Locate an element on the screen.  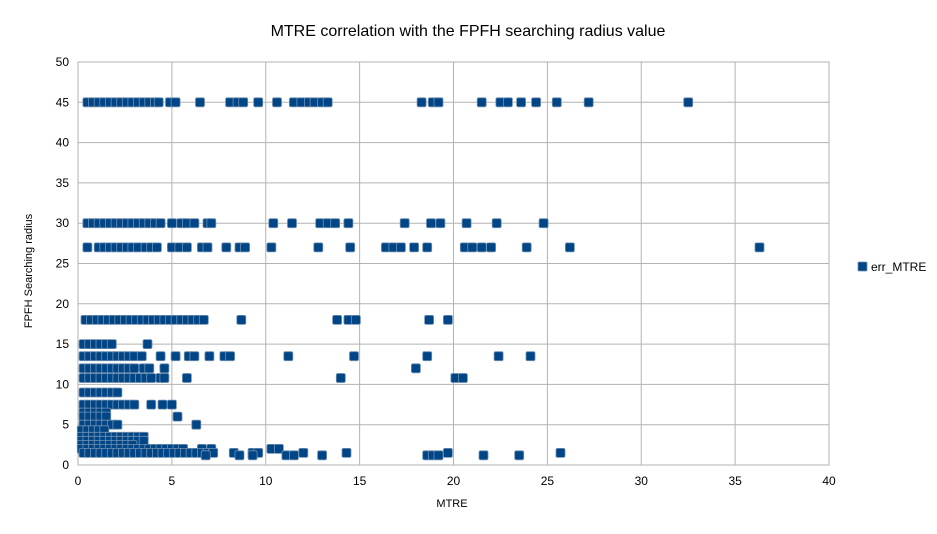
legend-label-err-mtre: err_MTRE is located at coordinates (898, 267).